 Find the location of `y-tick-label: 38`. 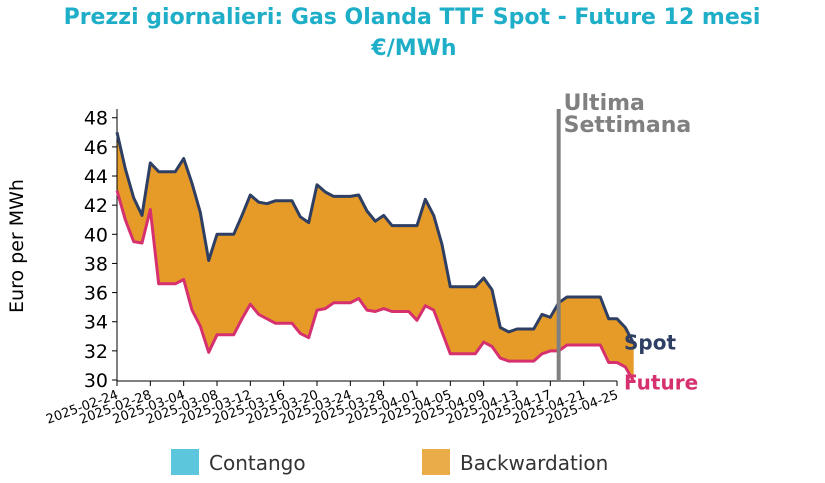

y-tick-label: 38 is located at coordinates (96, 264).